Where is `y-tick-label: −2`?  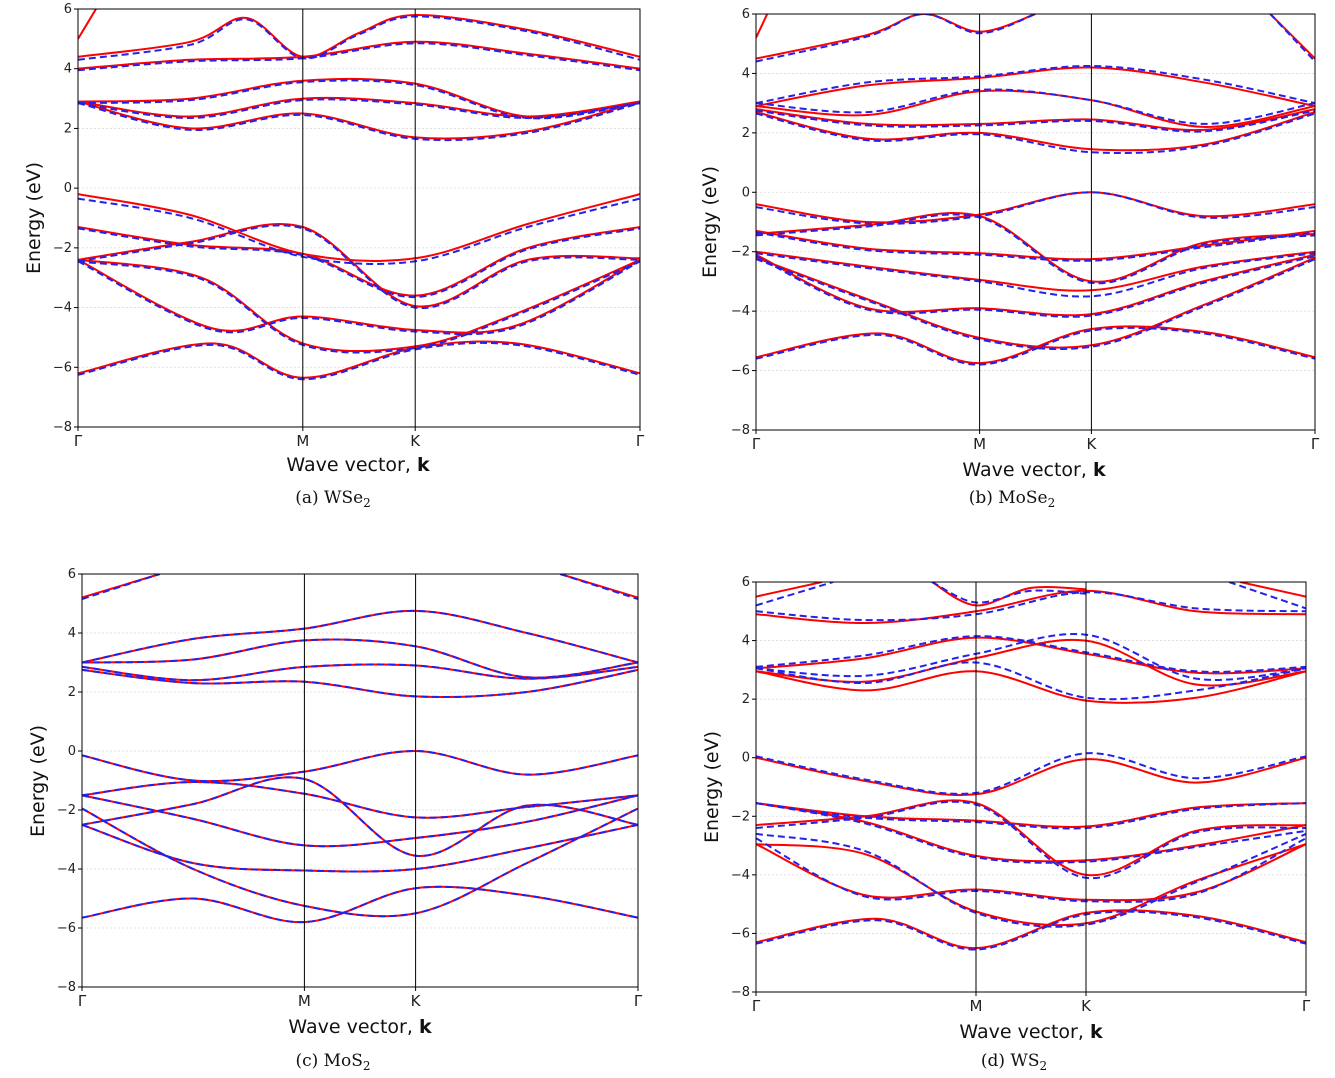
y-tick-label: −2 is located at coordinates (66, 810).